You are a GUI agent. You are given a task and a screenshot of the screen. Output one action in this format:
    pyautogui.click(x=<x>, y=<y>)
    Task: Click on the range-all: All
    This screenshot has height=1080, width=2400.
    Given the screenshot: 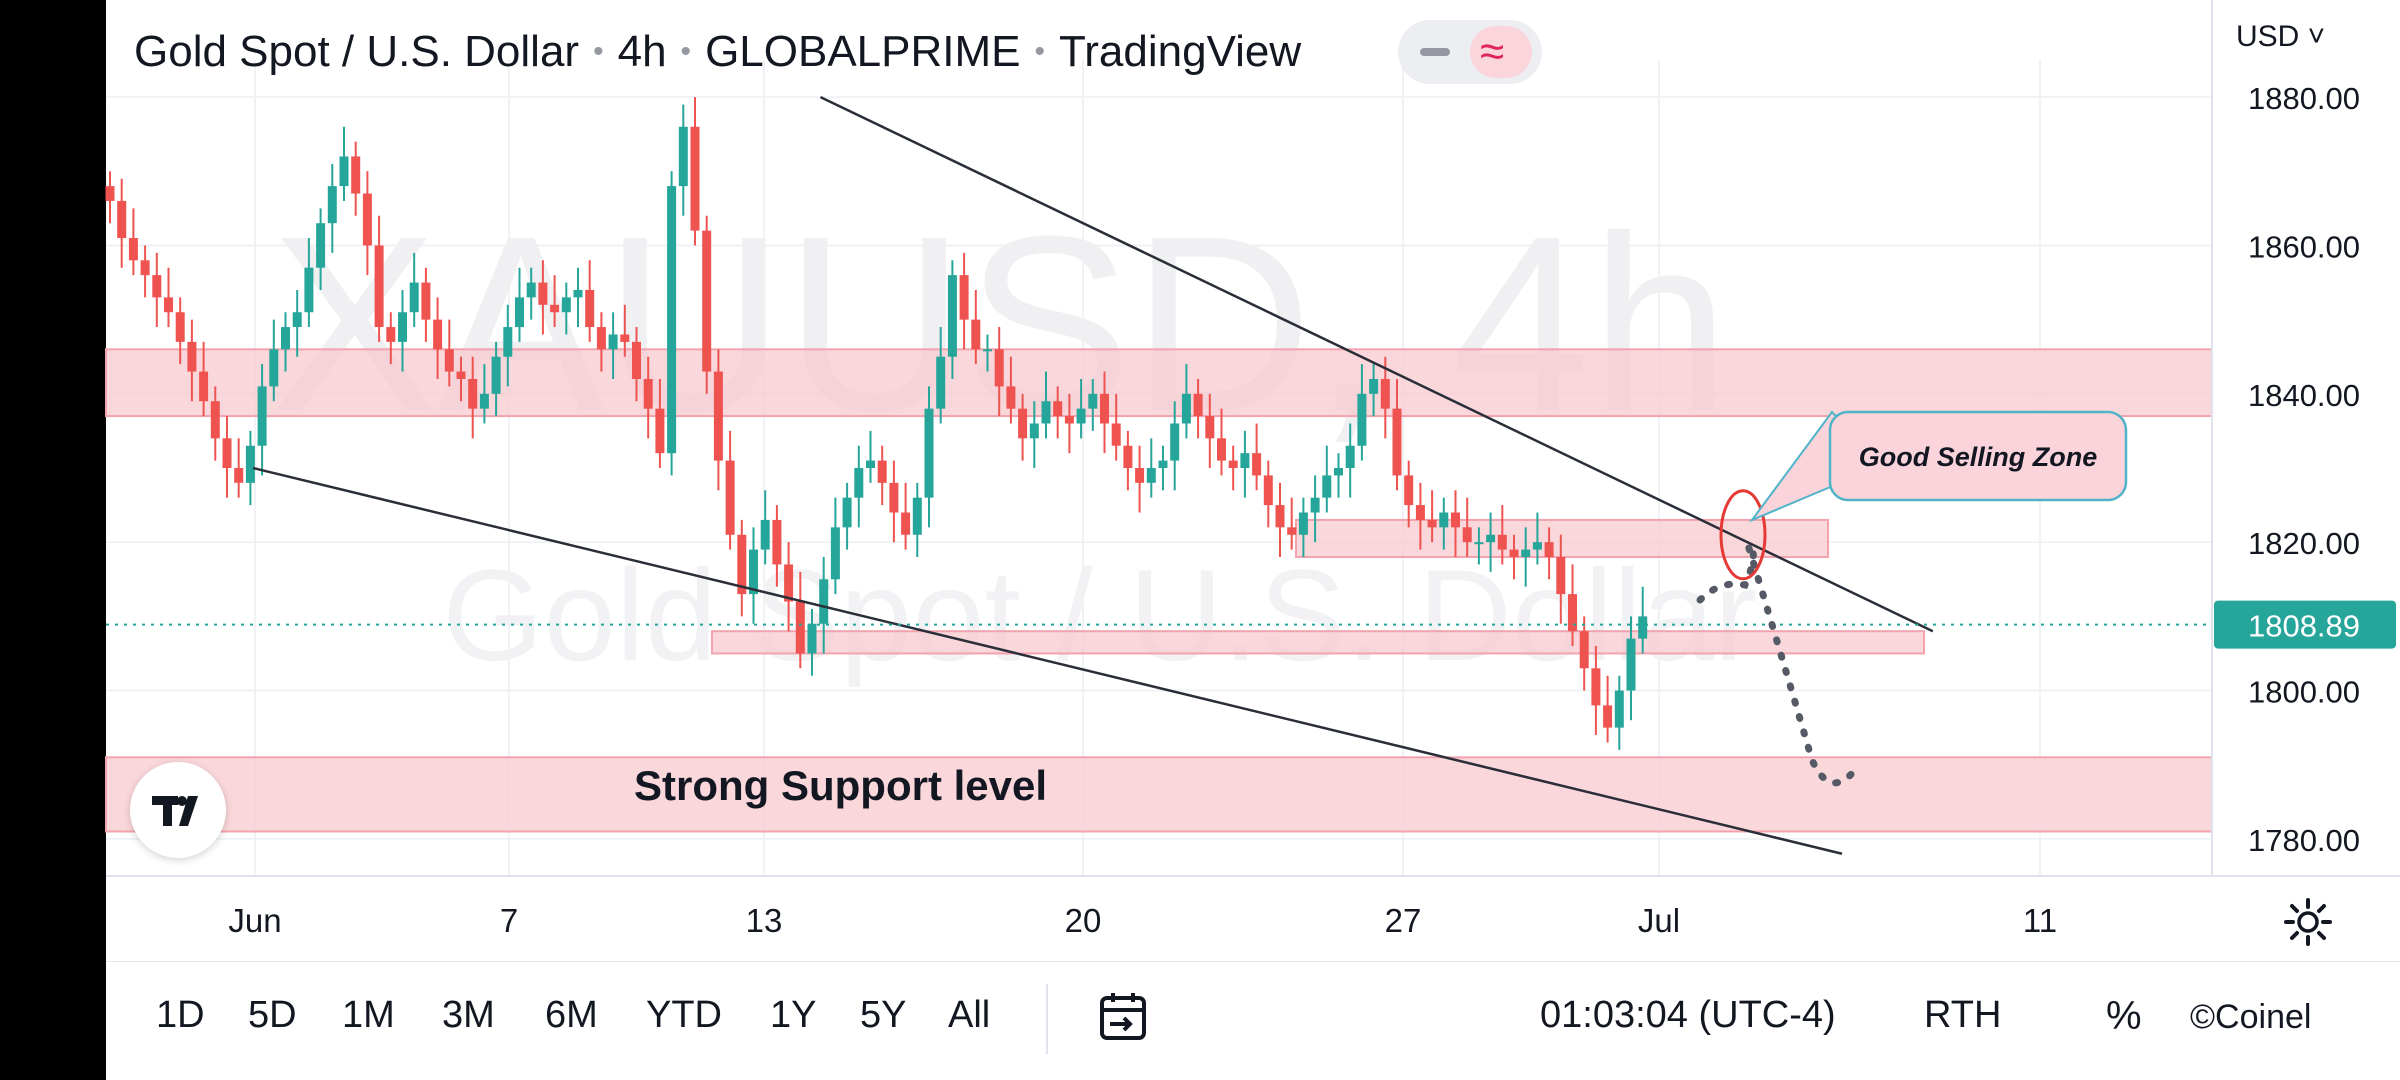 What is the action you would take?
    pyautogui.click(x=969, y=1015)
    